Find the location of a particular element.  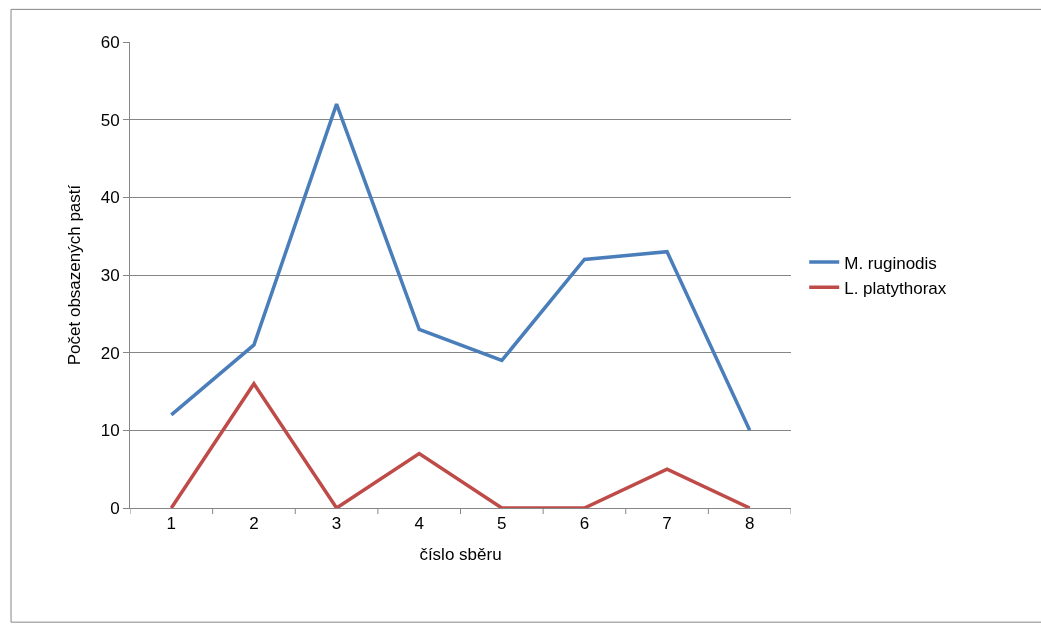

x-tick-label: 4 is located at coordinates (419, 524).